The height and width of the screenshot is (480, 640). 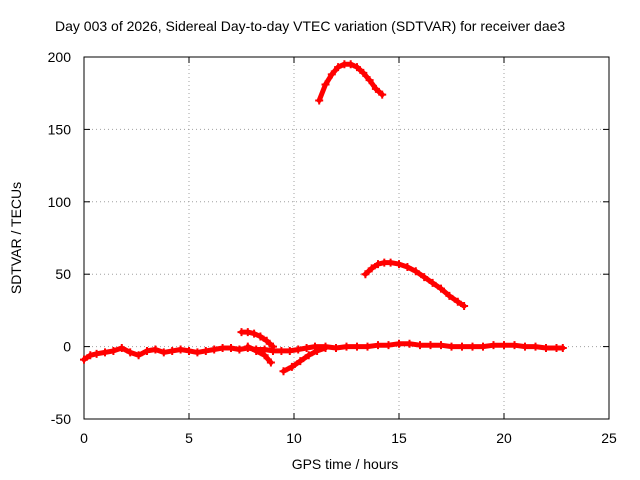 What do you see at coordinates (189, 438) in the screenshot?
I see `x-tick-label: 5` at bounding box center [189, 438].